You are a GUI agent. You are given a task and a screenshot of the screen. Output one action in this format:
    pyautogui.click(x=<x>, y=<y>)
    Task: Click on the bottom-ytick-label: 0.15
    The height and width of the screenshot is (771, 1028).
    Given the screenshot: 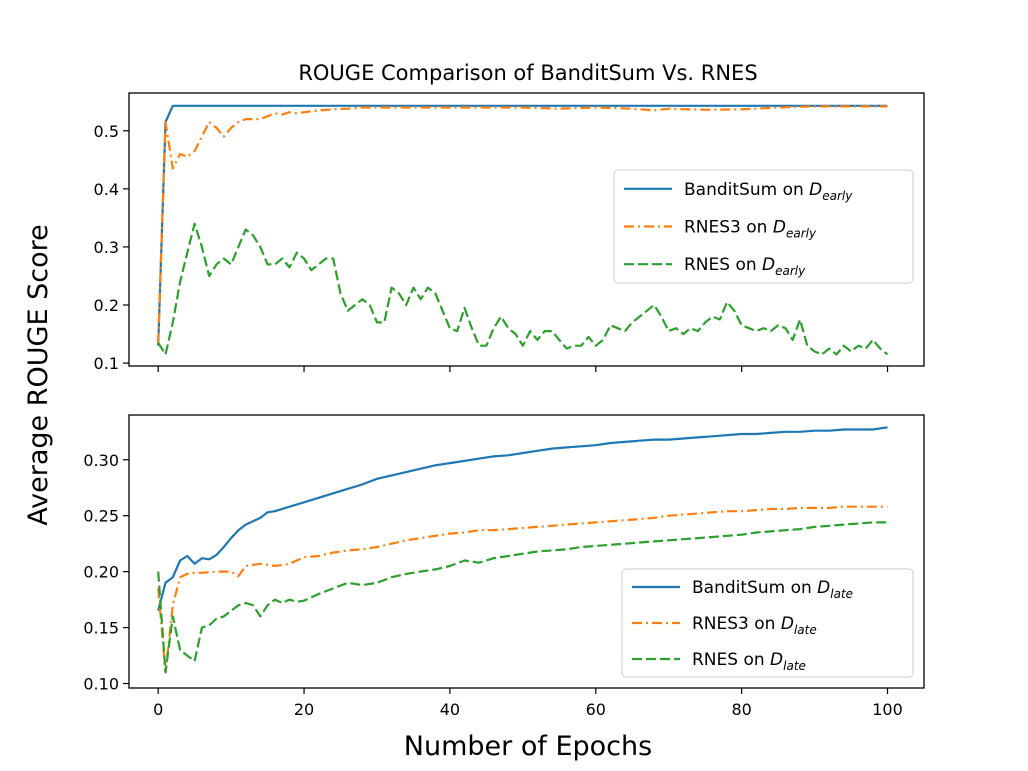 What is the action you would take?
    pyautogui.click(x=101, y=628)
    